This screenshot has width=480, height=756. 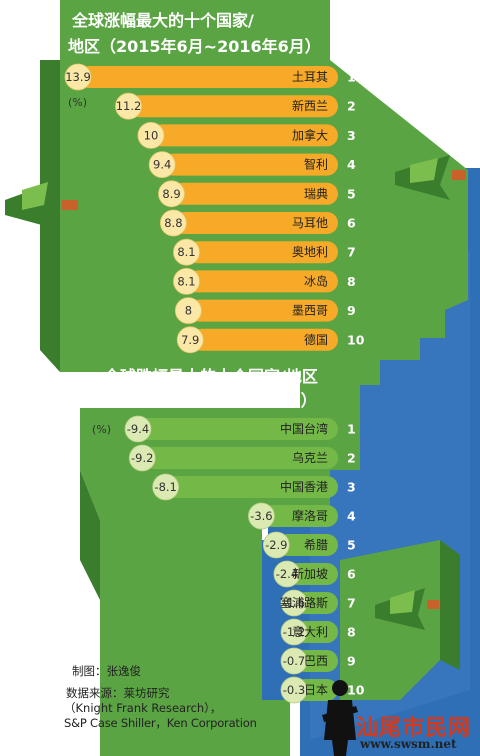 I want to click on gain-value-label: 8.9, so click(x=171, y=194).